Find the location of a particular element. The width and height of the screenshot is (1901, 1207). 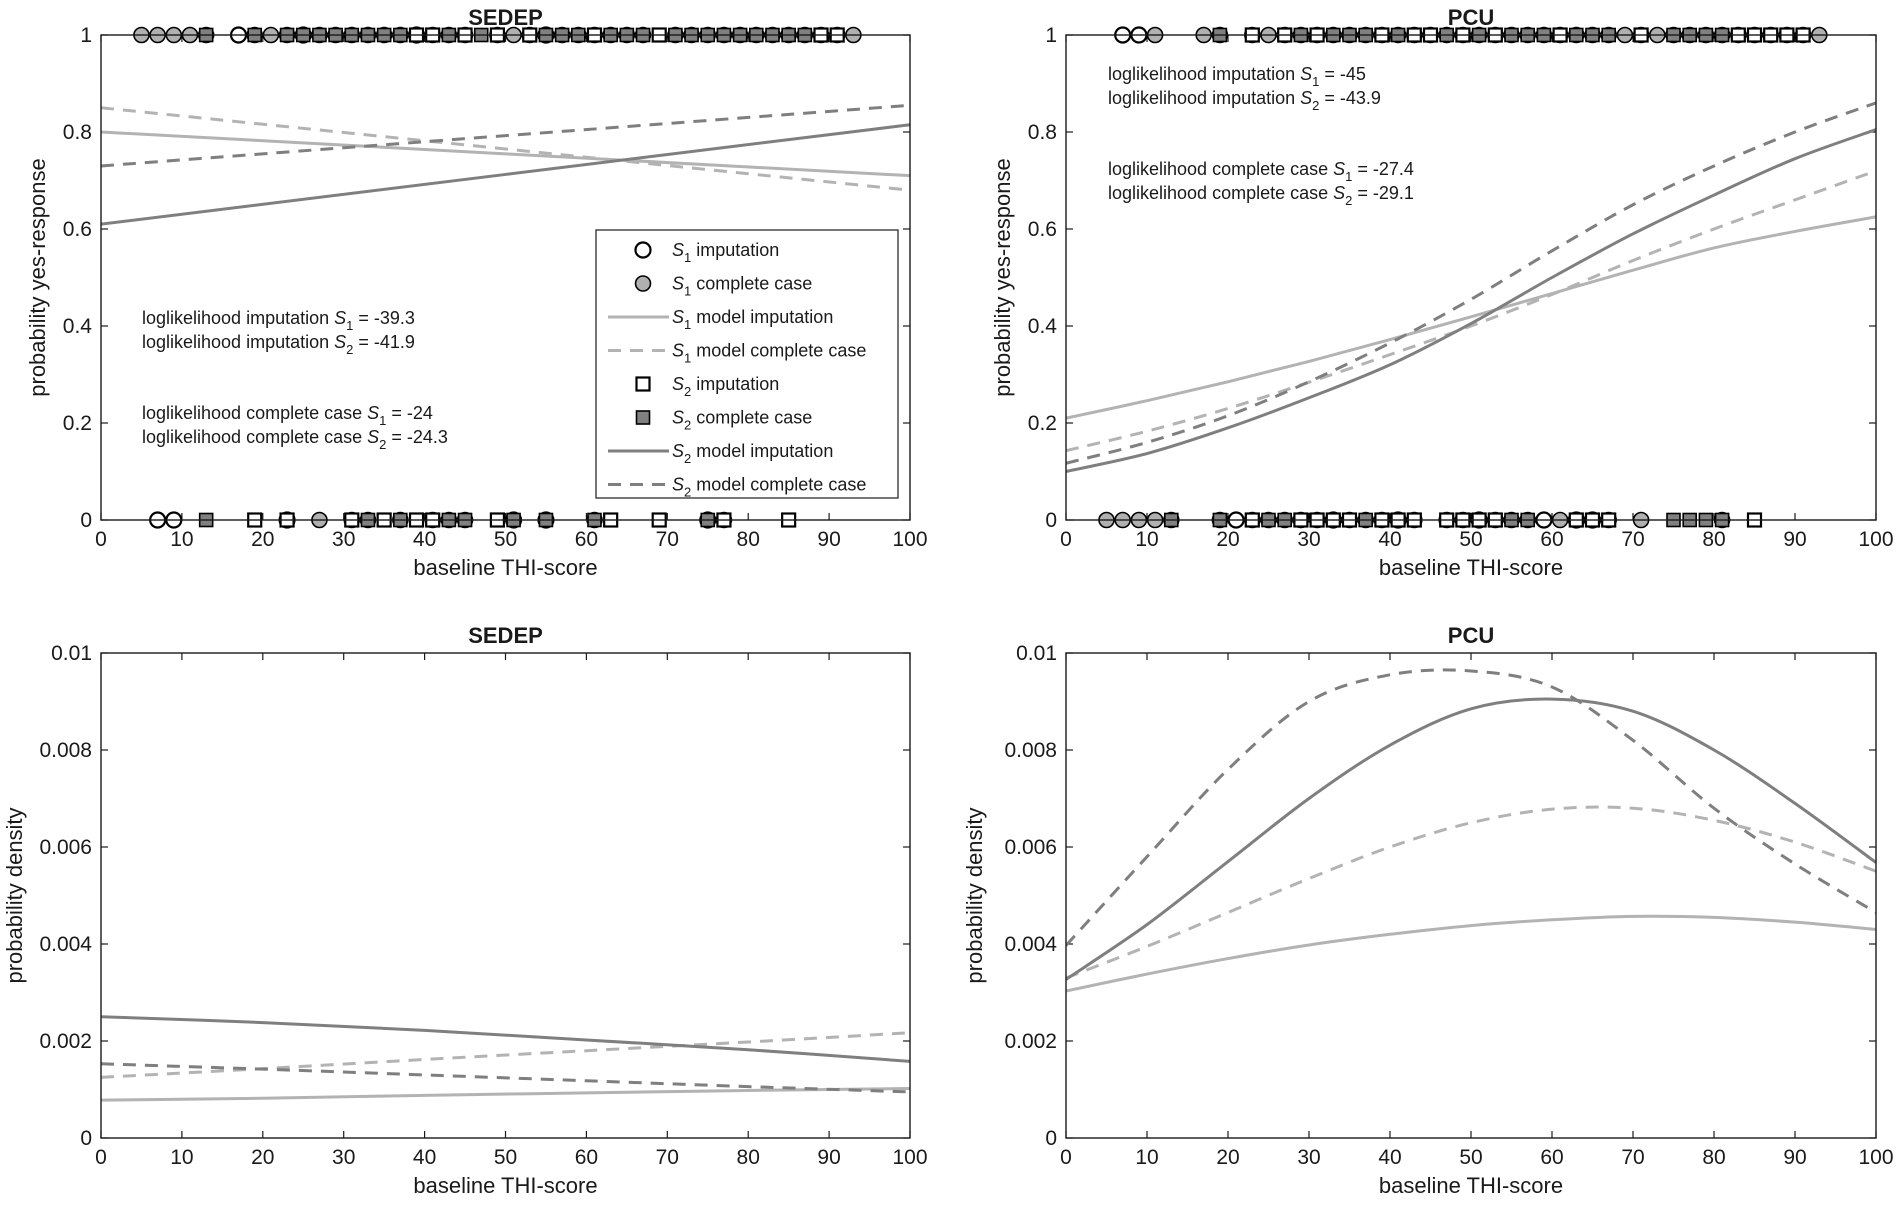

legend-box is located at coordinates (747, 364).